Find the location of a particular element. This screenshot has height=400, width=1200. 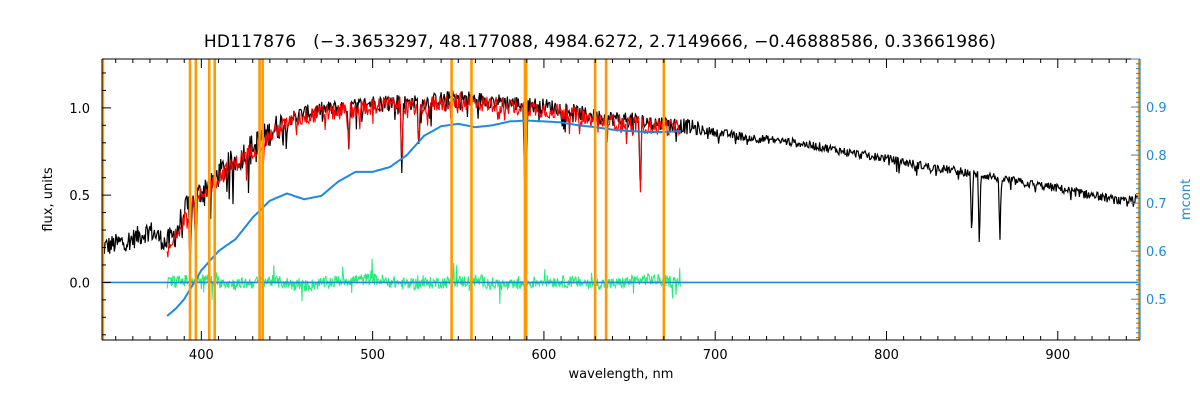

y2-tick-label: 0.9 is located at coordinates (1156, 108).